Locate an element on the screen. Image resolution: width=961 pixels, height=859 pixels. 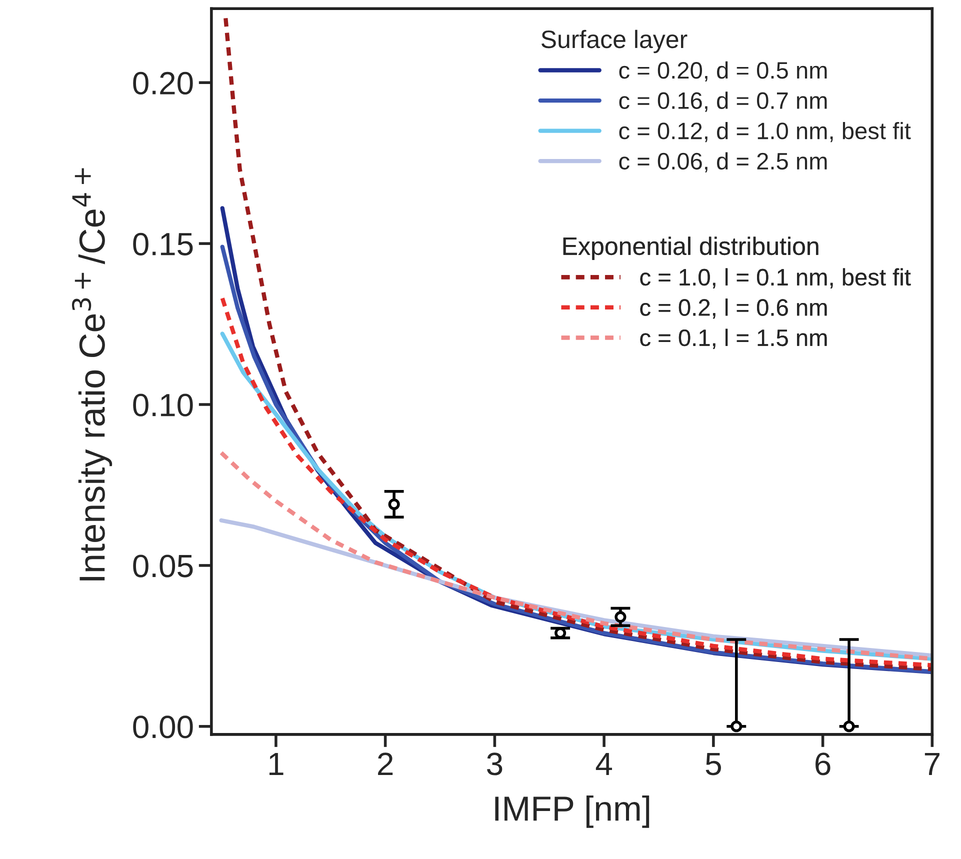
legend-label: c = 1.0, l = 0.1 nm, best fit is located at coordinates (775, 278).